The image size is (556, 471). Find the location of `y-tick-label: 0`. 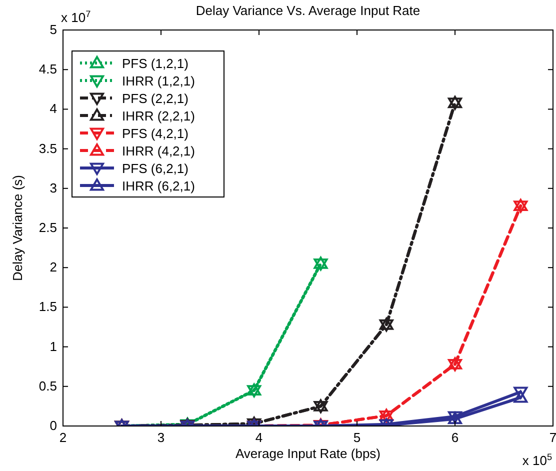

y-tick-label: 0 is located at coordinates (53, 425).